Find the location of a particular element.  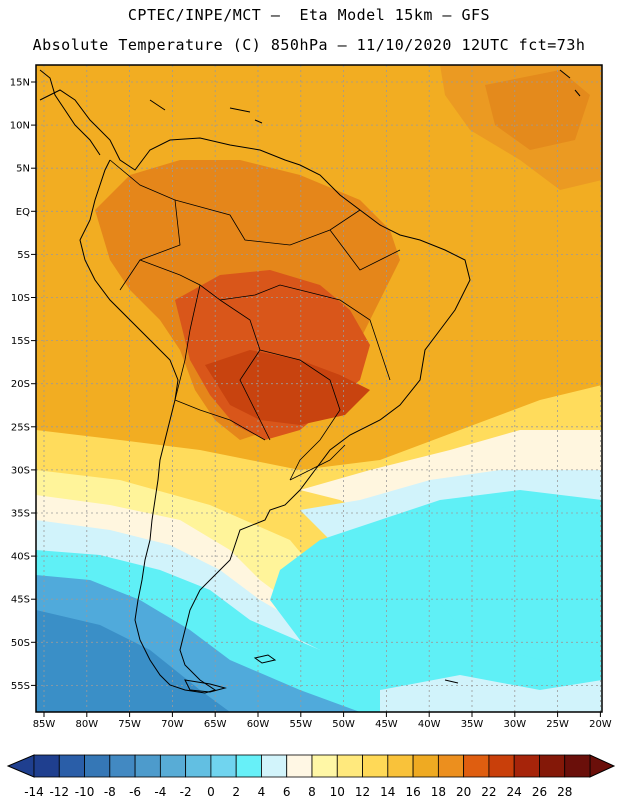

colorbar-label: -14 is located at coordinates (34, 792).